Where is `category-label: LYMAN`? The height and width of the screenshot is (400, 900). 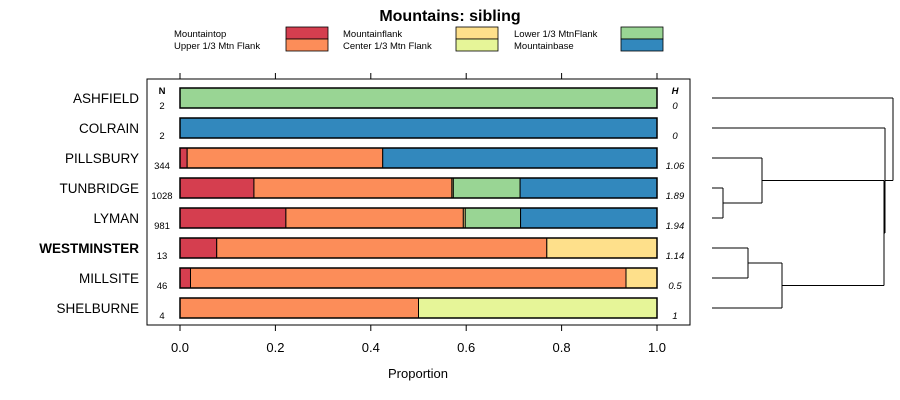 category-label: LYMAN is located at coordinates (116, 218).